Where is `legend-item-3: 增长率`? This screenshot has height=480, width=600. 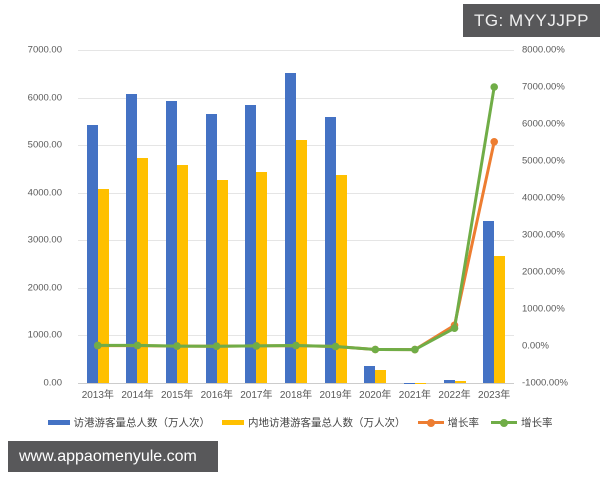
legend-item-3: 增长率 is located at coordinates (522, 422).